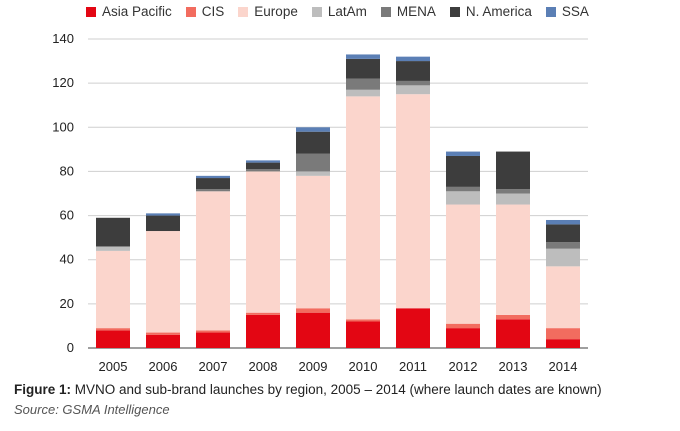  I want to click on legend-entry: SSA, so click(567, 11).